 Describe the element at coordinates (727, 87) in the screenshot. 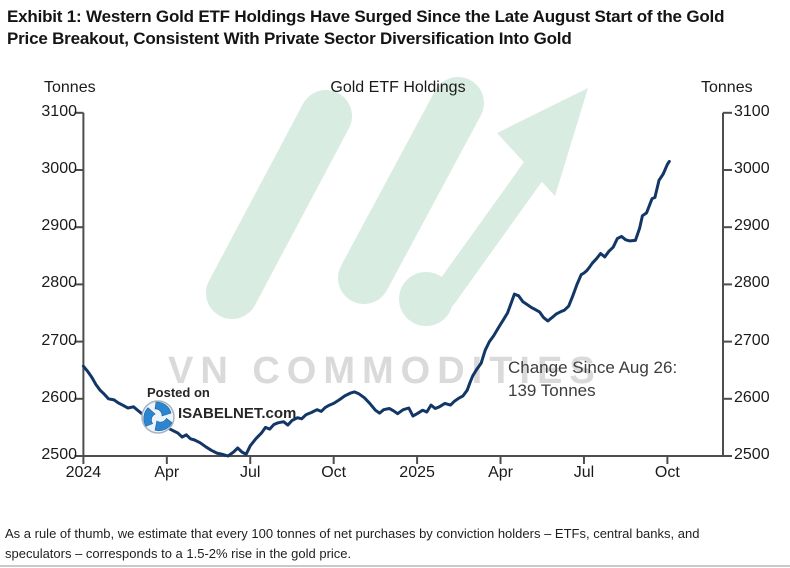

I see `right-axis-unit-label: Tonnes` at that location.